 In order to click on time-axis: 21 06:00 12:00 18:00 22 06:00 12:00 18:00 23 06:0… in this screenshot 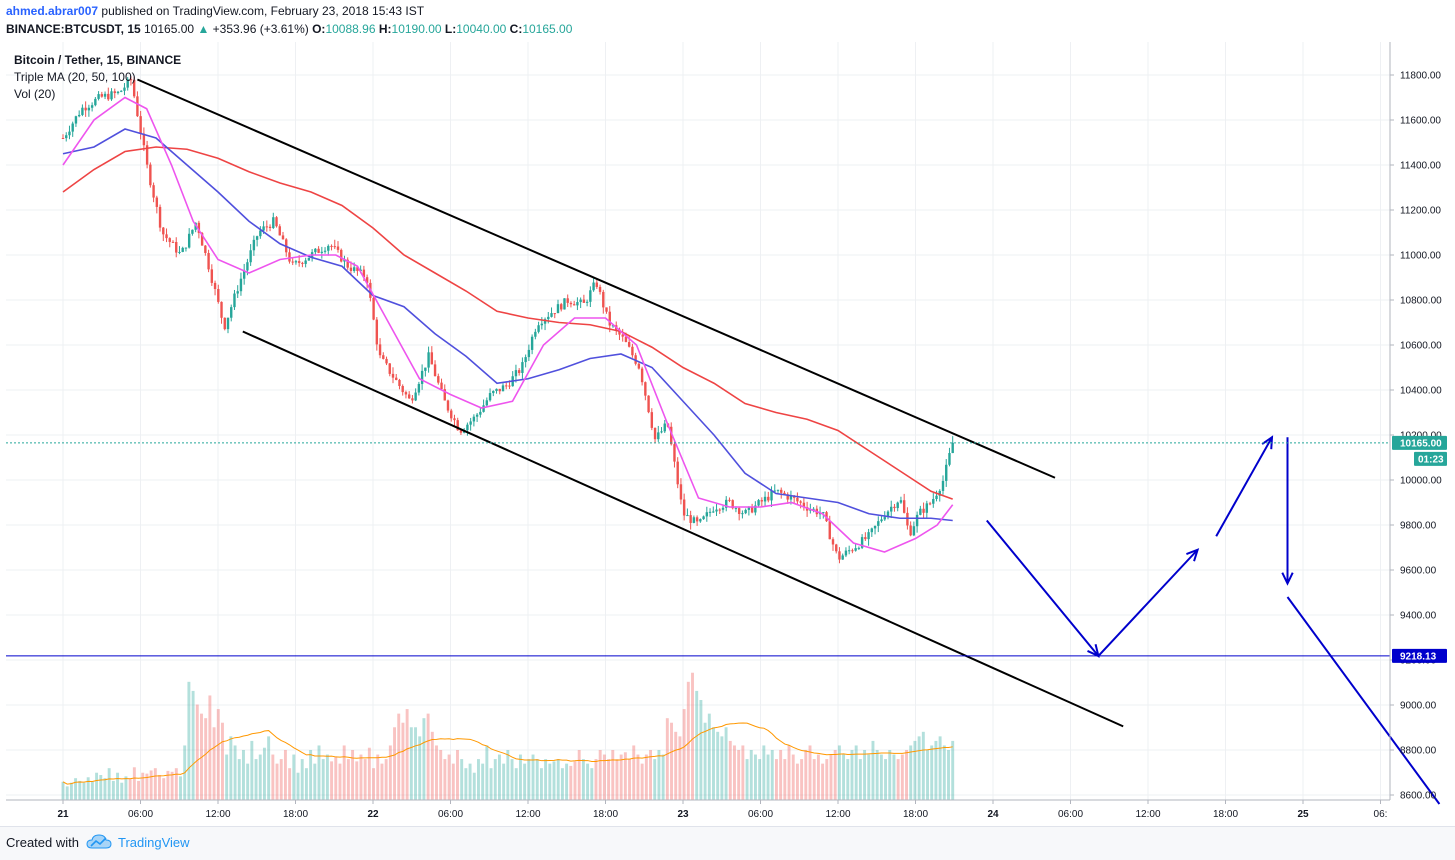, I will do `click(698, 809)`.